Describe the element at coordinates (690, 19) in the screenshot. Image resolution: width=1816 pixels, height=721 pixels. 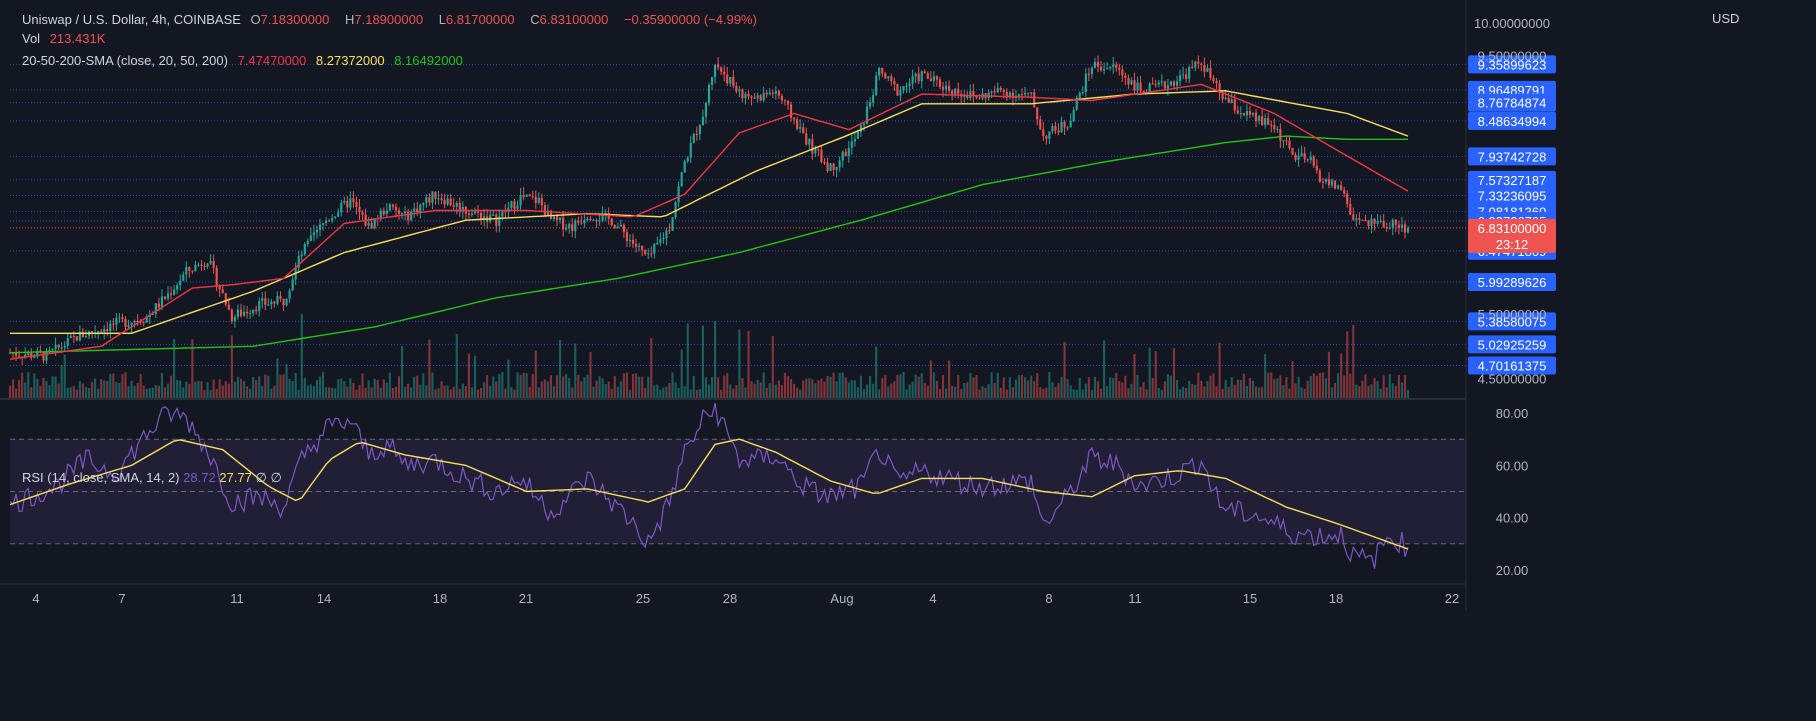
I see `change-value: −0.35900000 (−4.99%)` at that location.